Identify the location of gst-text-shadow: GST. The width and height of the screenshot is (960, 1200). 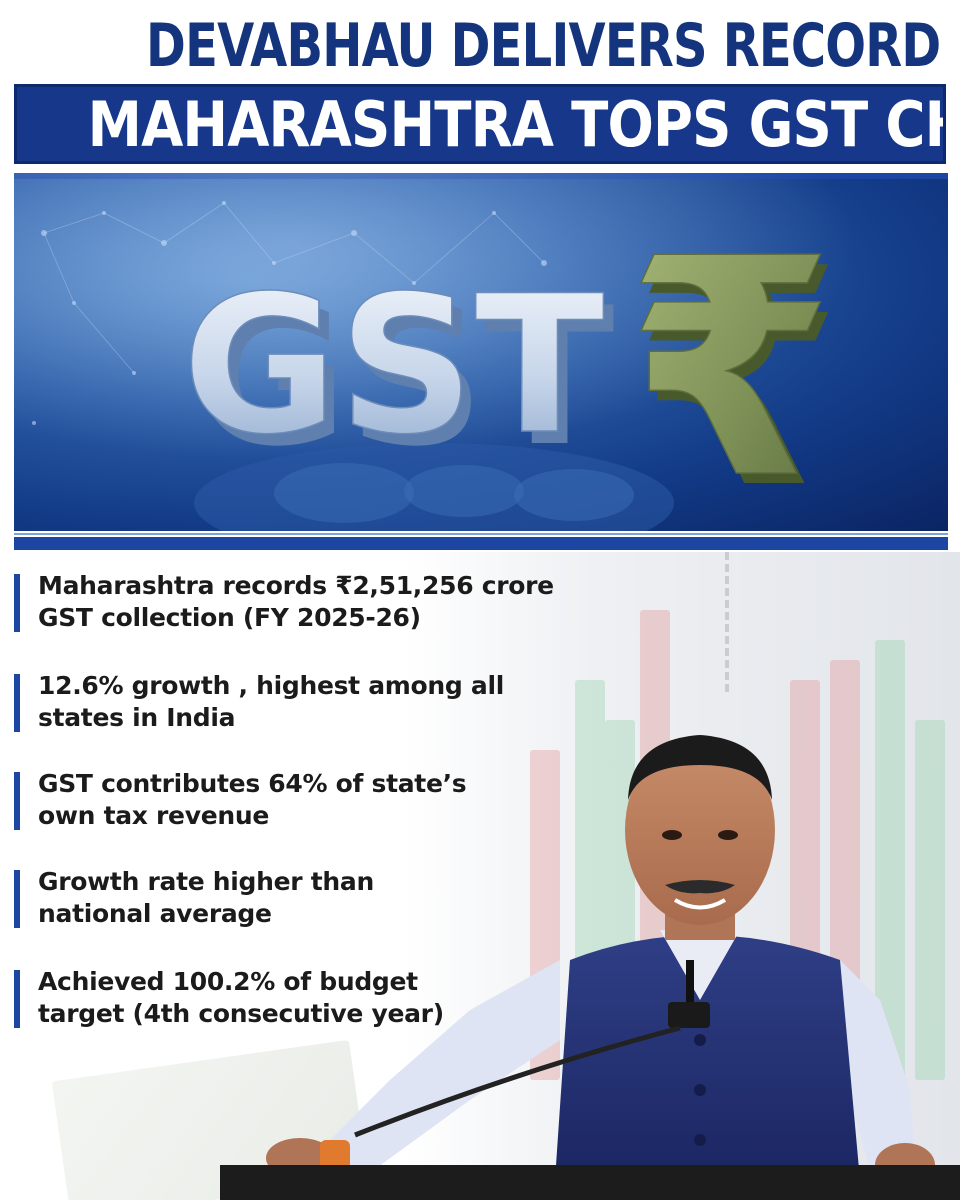
(403, 377).